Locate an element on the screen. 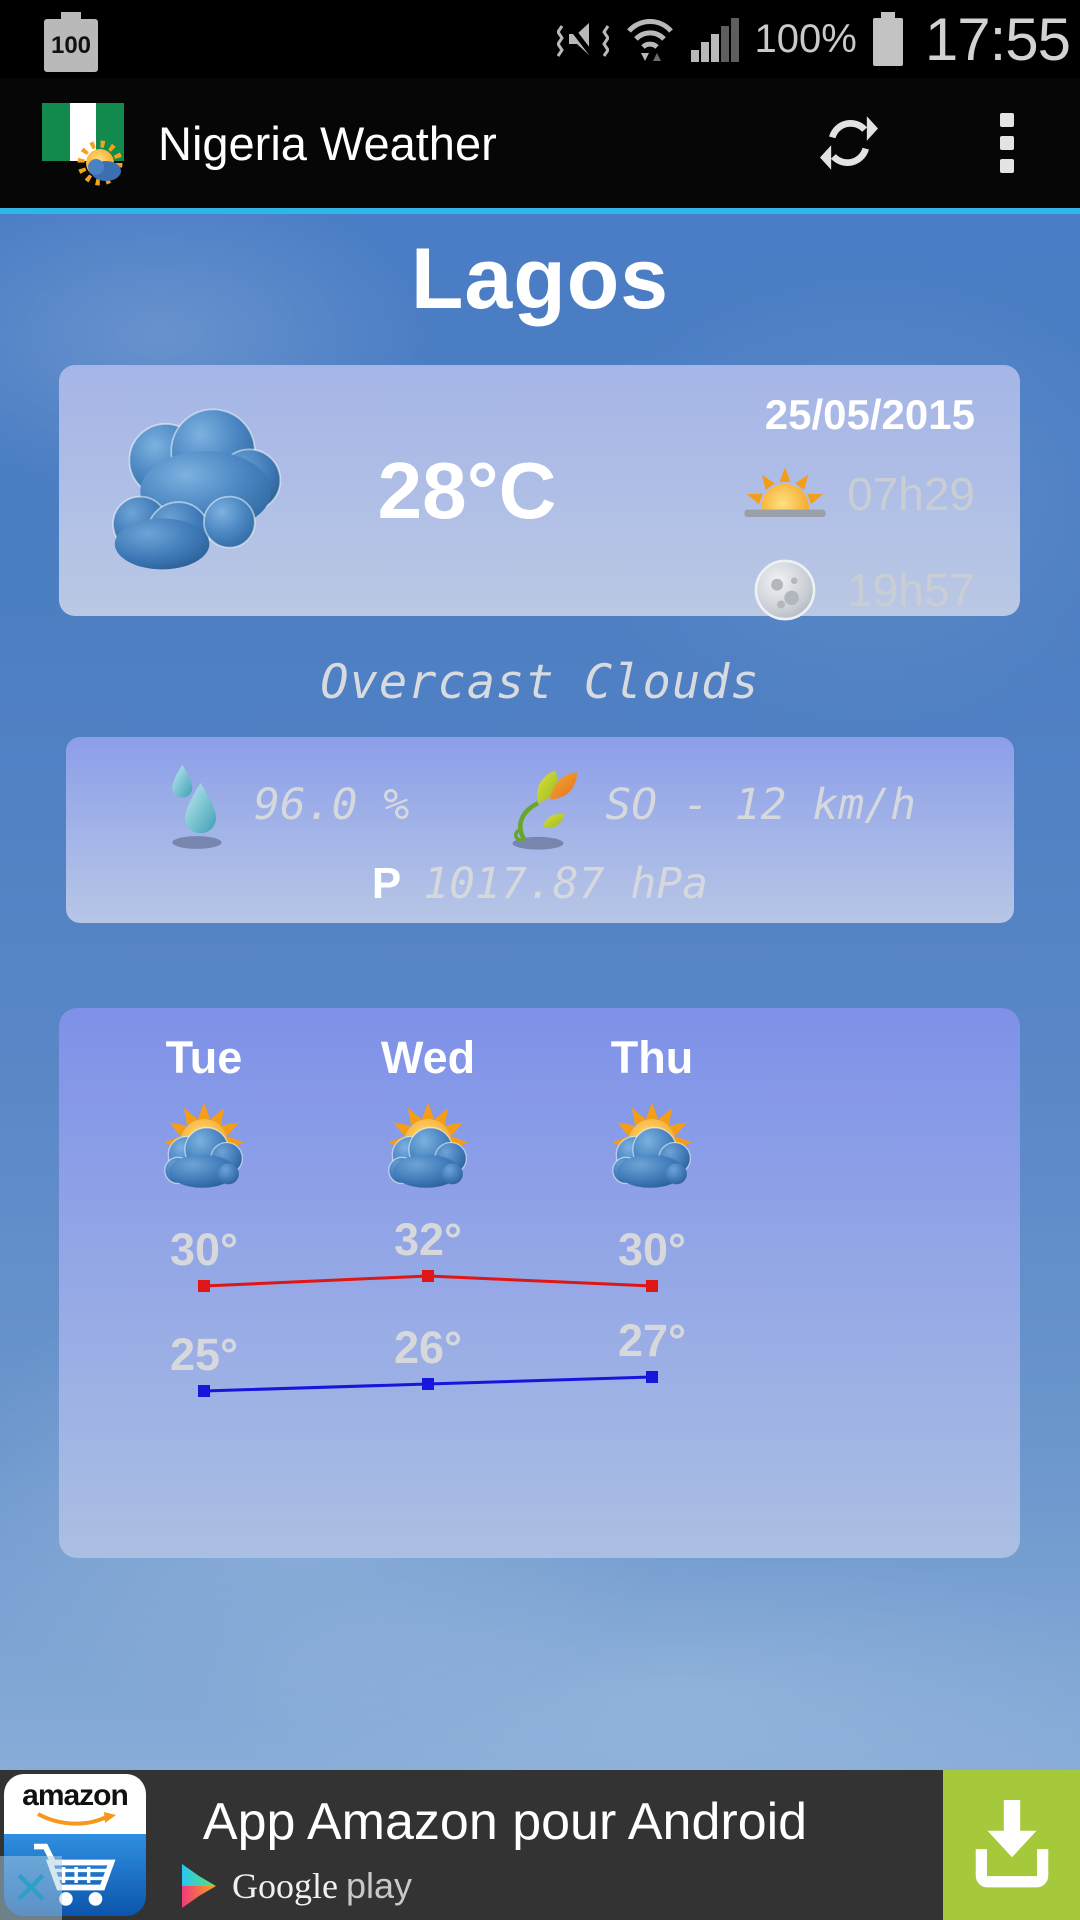 The height and width of the screenshot is (1920, 1080). overflow-menu-button is located at coordinates (1007, 143).